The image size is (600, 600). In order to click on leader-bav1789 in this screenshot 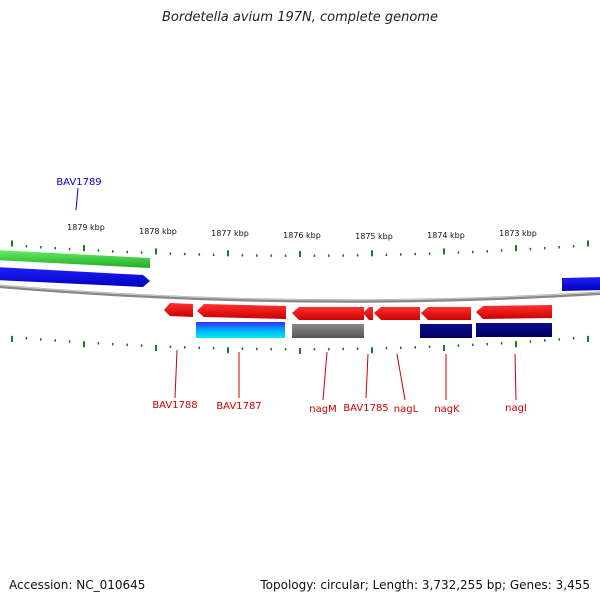, I will do `click(77, 199)`.